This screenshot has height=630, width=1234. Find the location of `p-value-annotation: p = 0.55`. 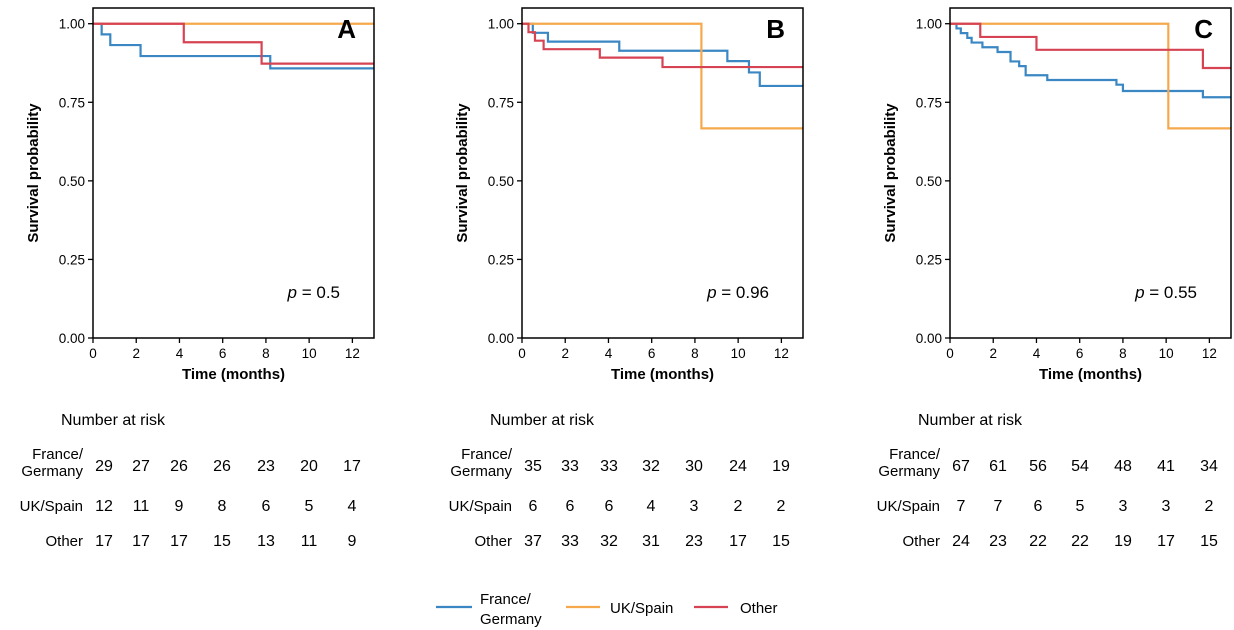

p-value-annotation: p = 0.55 is located at coordinates (1165, 292).